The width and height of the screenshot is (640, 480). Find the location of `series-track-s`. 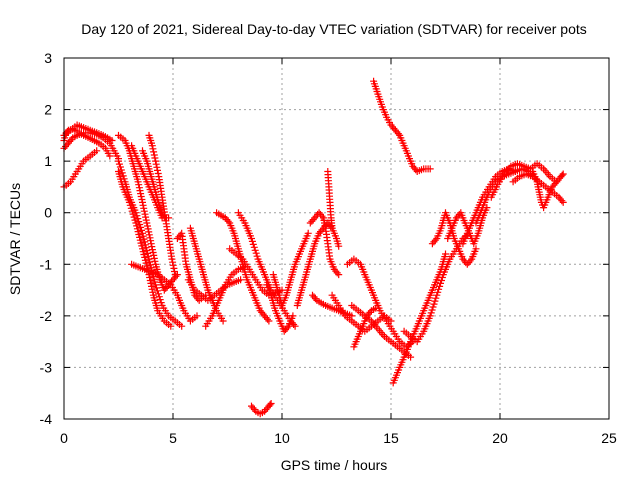

series-track-s is located at coordinates (261, 409).